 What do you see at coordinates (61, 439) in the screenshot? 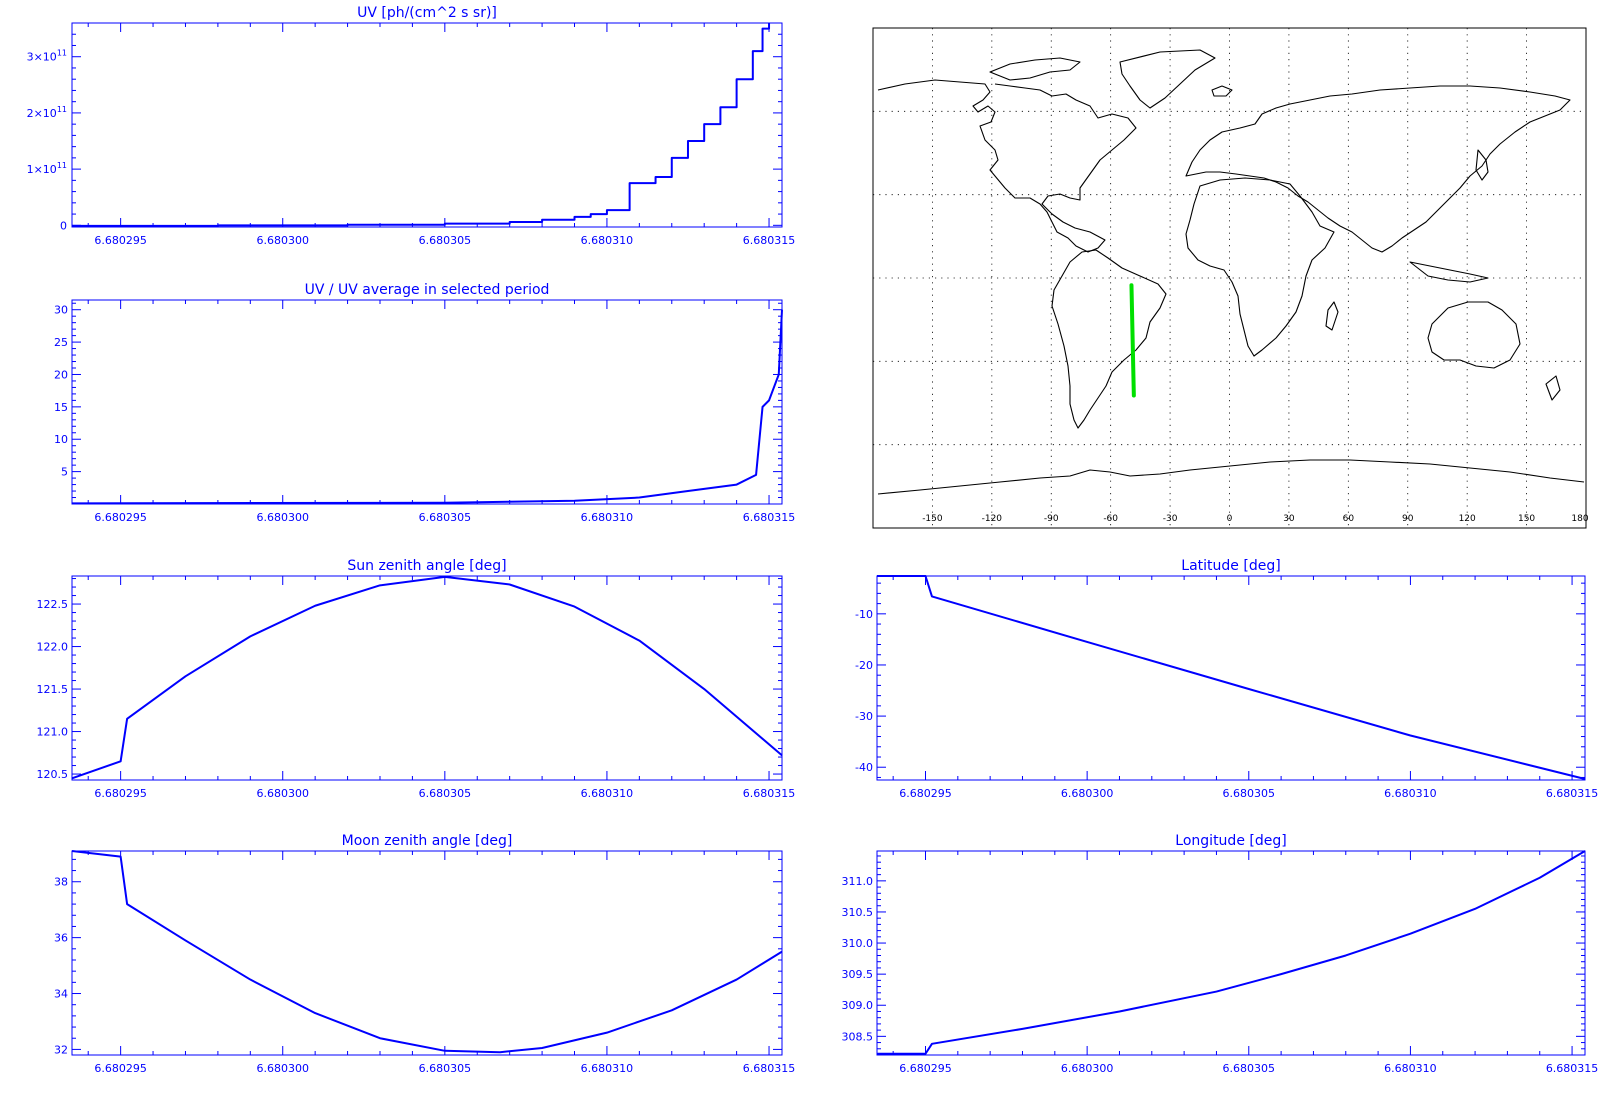
I see `y-tick-label: 10` at bounding box center [61, 439].